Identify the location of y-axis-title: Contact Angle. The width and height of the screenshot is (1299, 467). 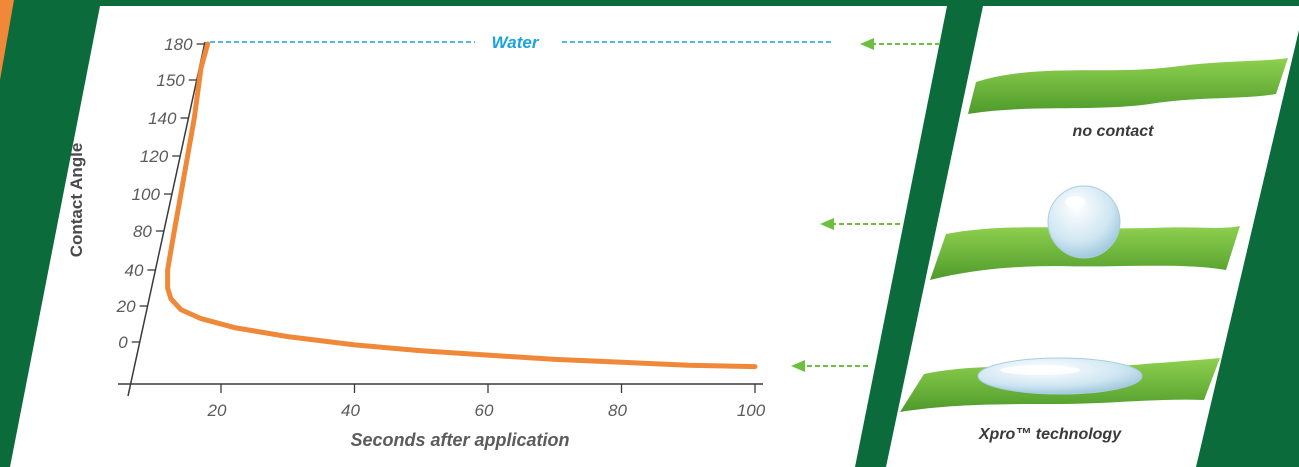
(76, 200).